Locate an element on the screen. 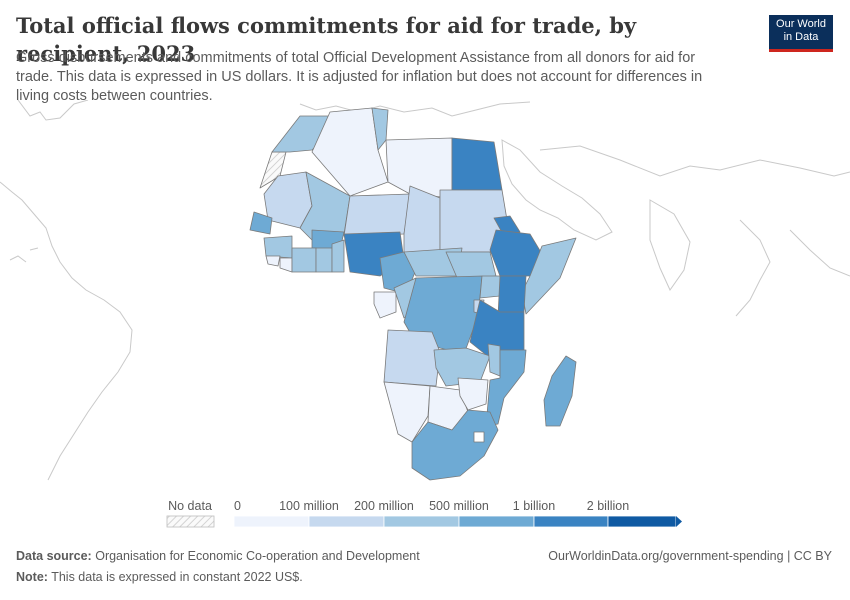  country-lesotho is located at coordinates (479, 437).